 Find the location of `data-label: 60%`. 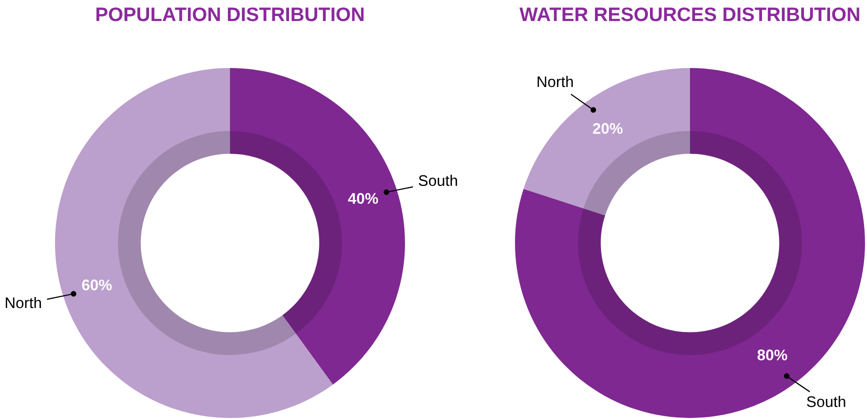

data-label: 60% is located at coordinates (97, 285).